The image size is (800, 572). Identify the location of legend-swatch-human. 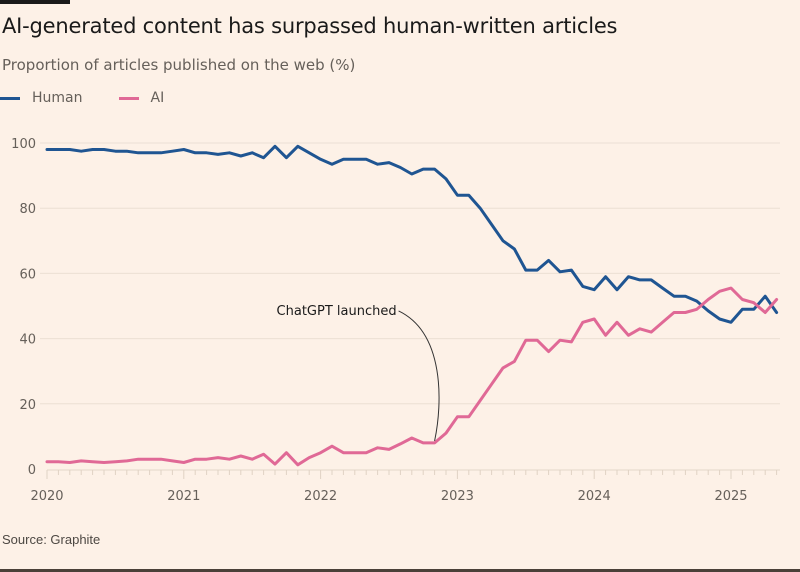
(10, 98).